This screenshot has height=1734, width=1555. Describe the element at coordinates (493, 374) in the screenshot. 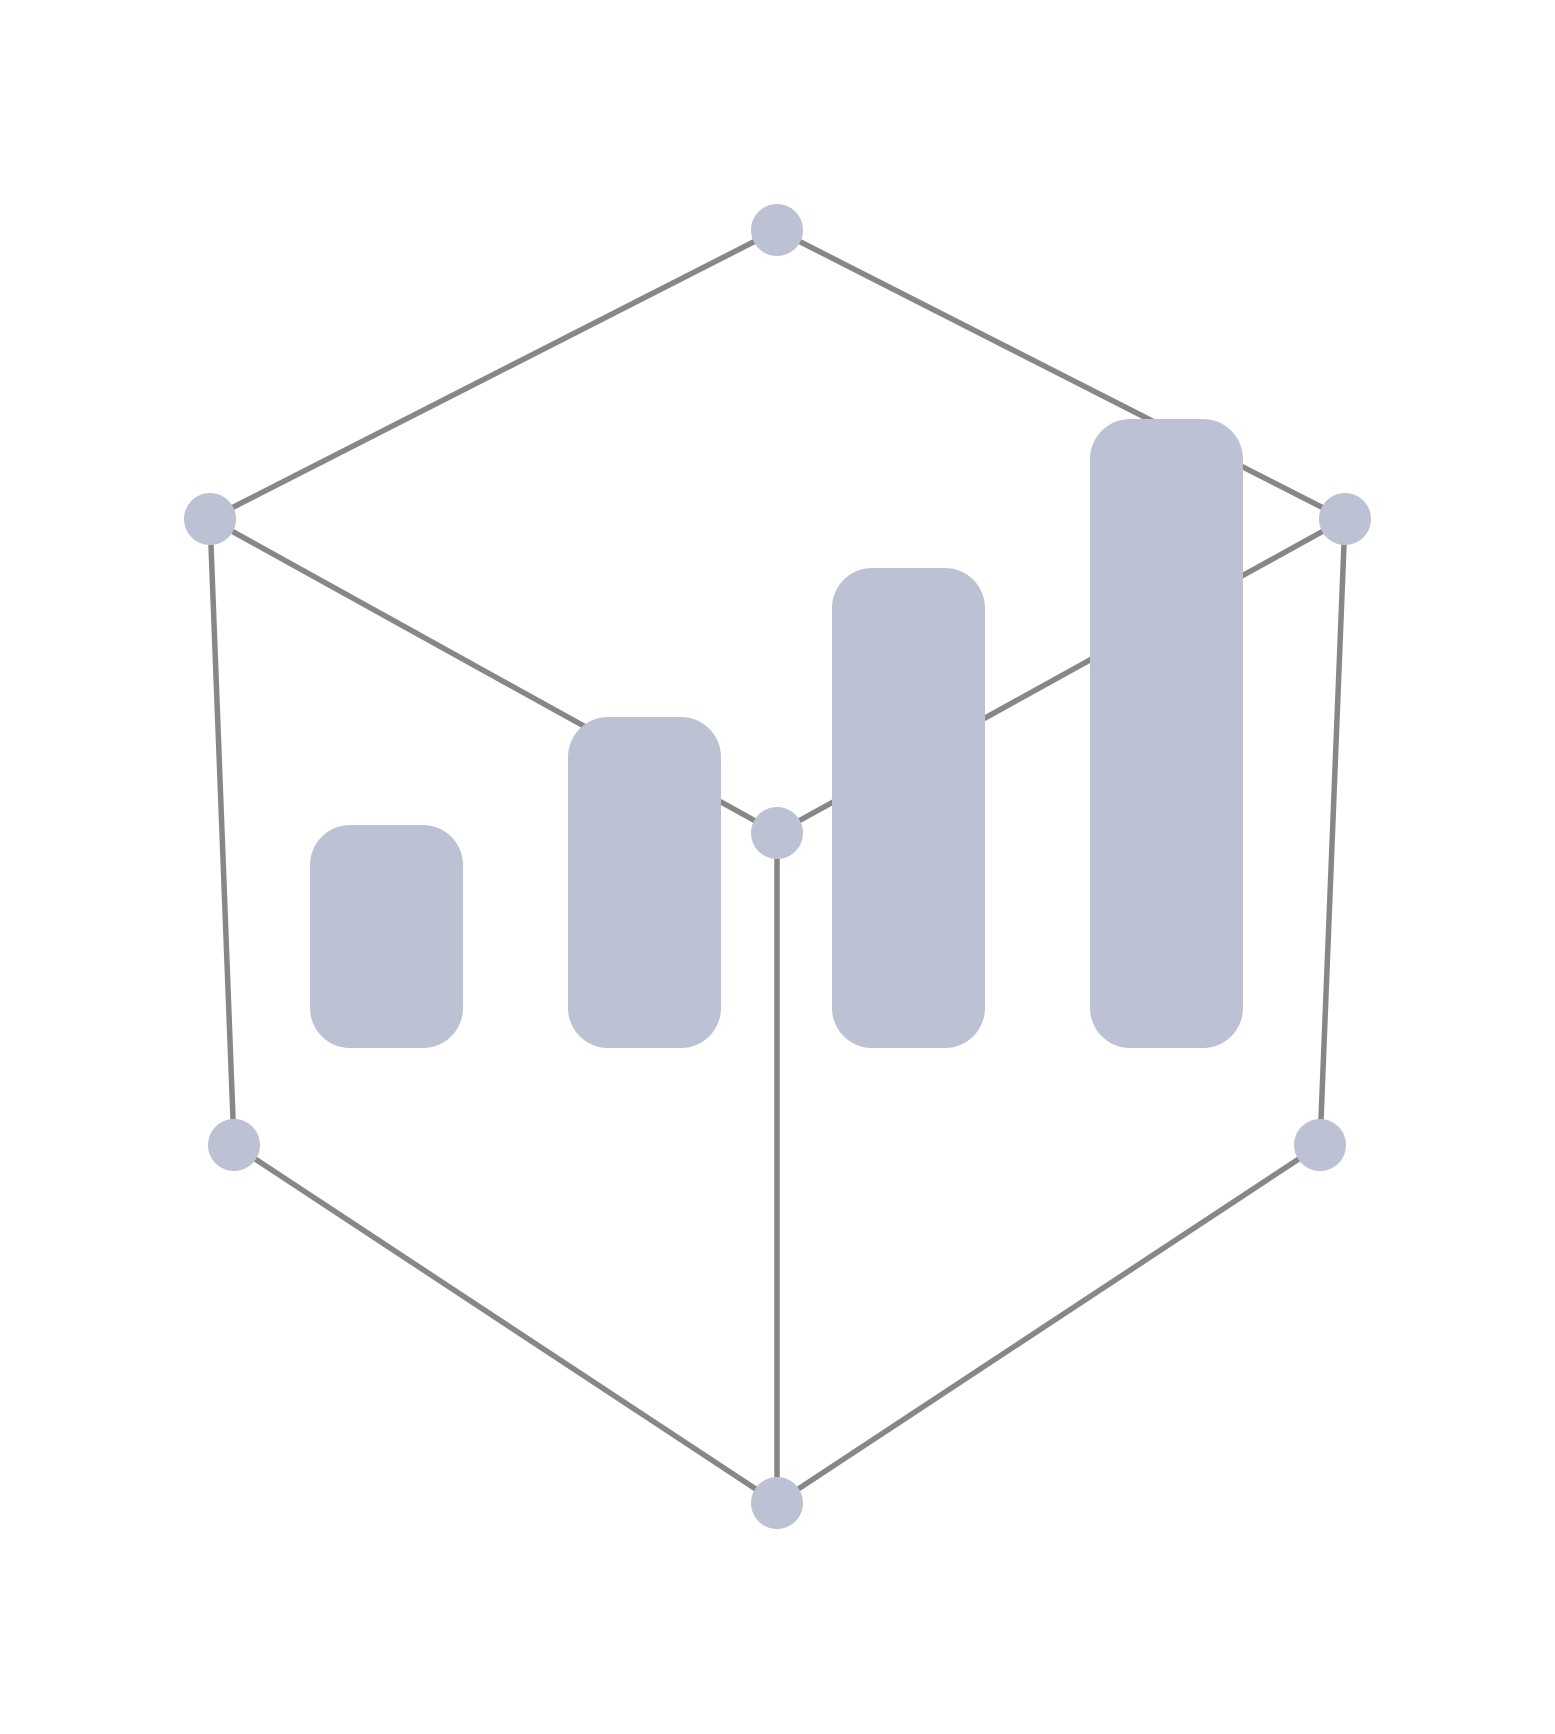

I see `edge-top-left` at that location.